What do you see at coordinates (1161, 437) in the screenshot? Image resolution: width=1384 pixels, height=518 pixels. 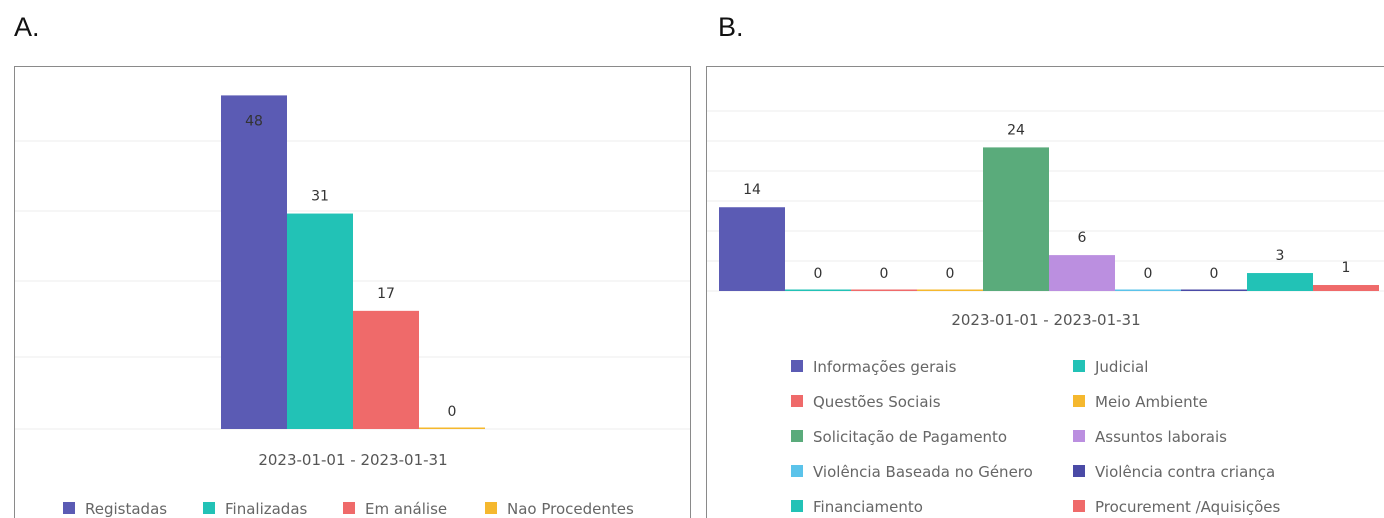 I see `legend-label-6: Assuntos laborais` at bounding box center [1161, 437].